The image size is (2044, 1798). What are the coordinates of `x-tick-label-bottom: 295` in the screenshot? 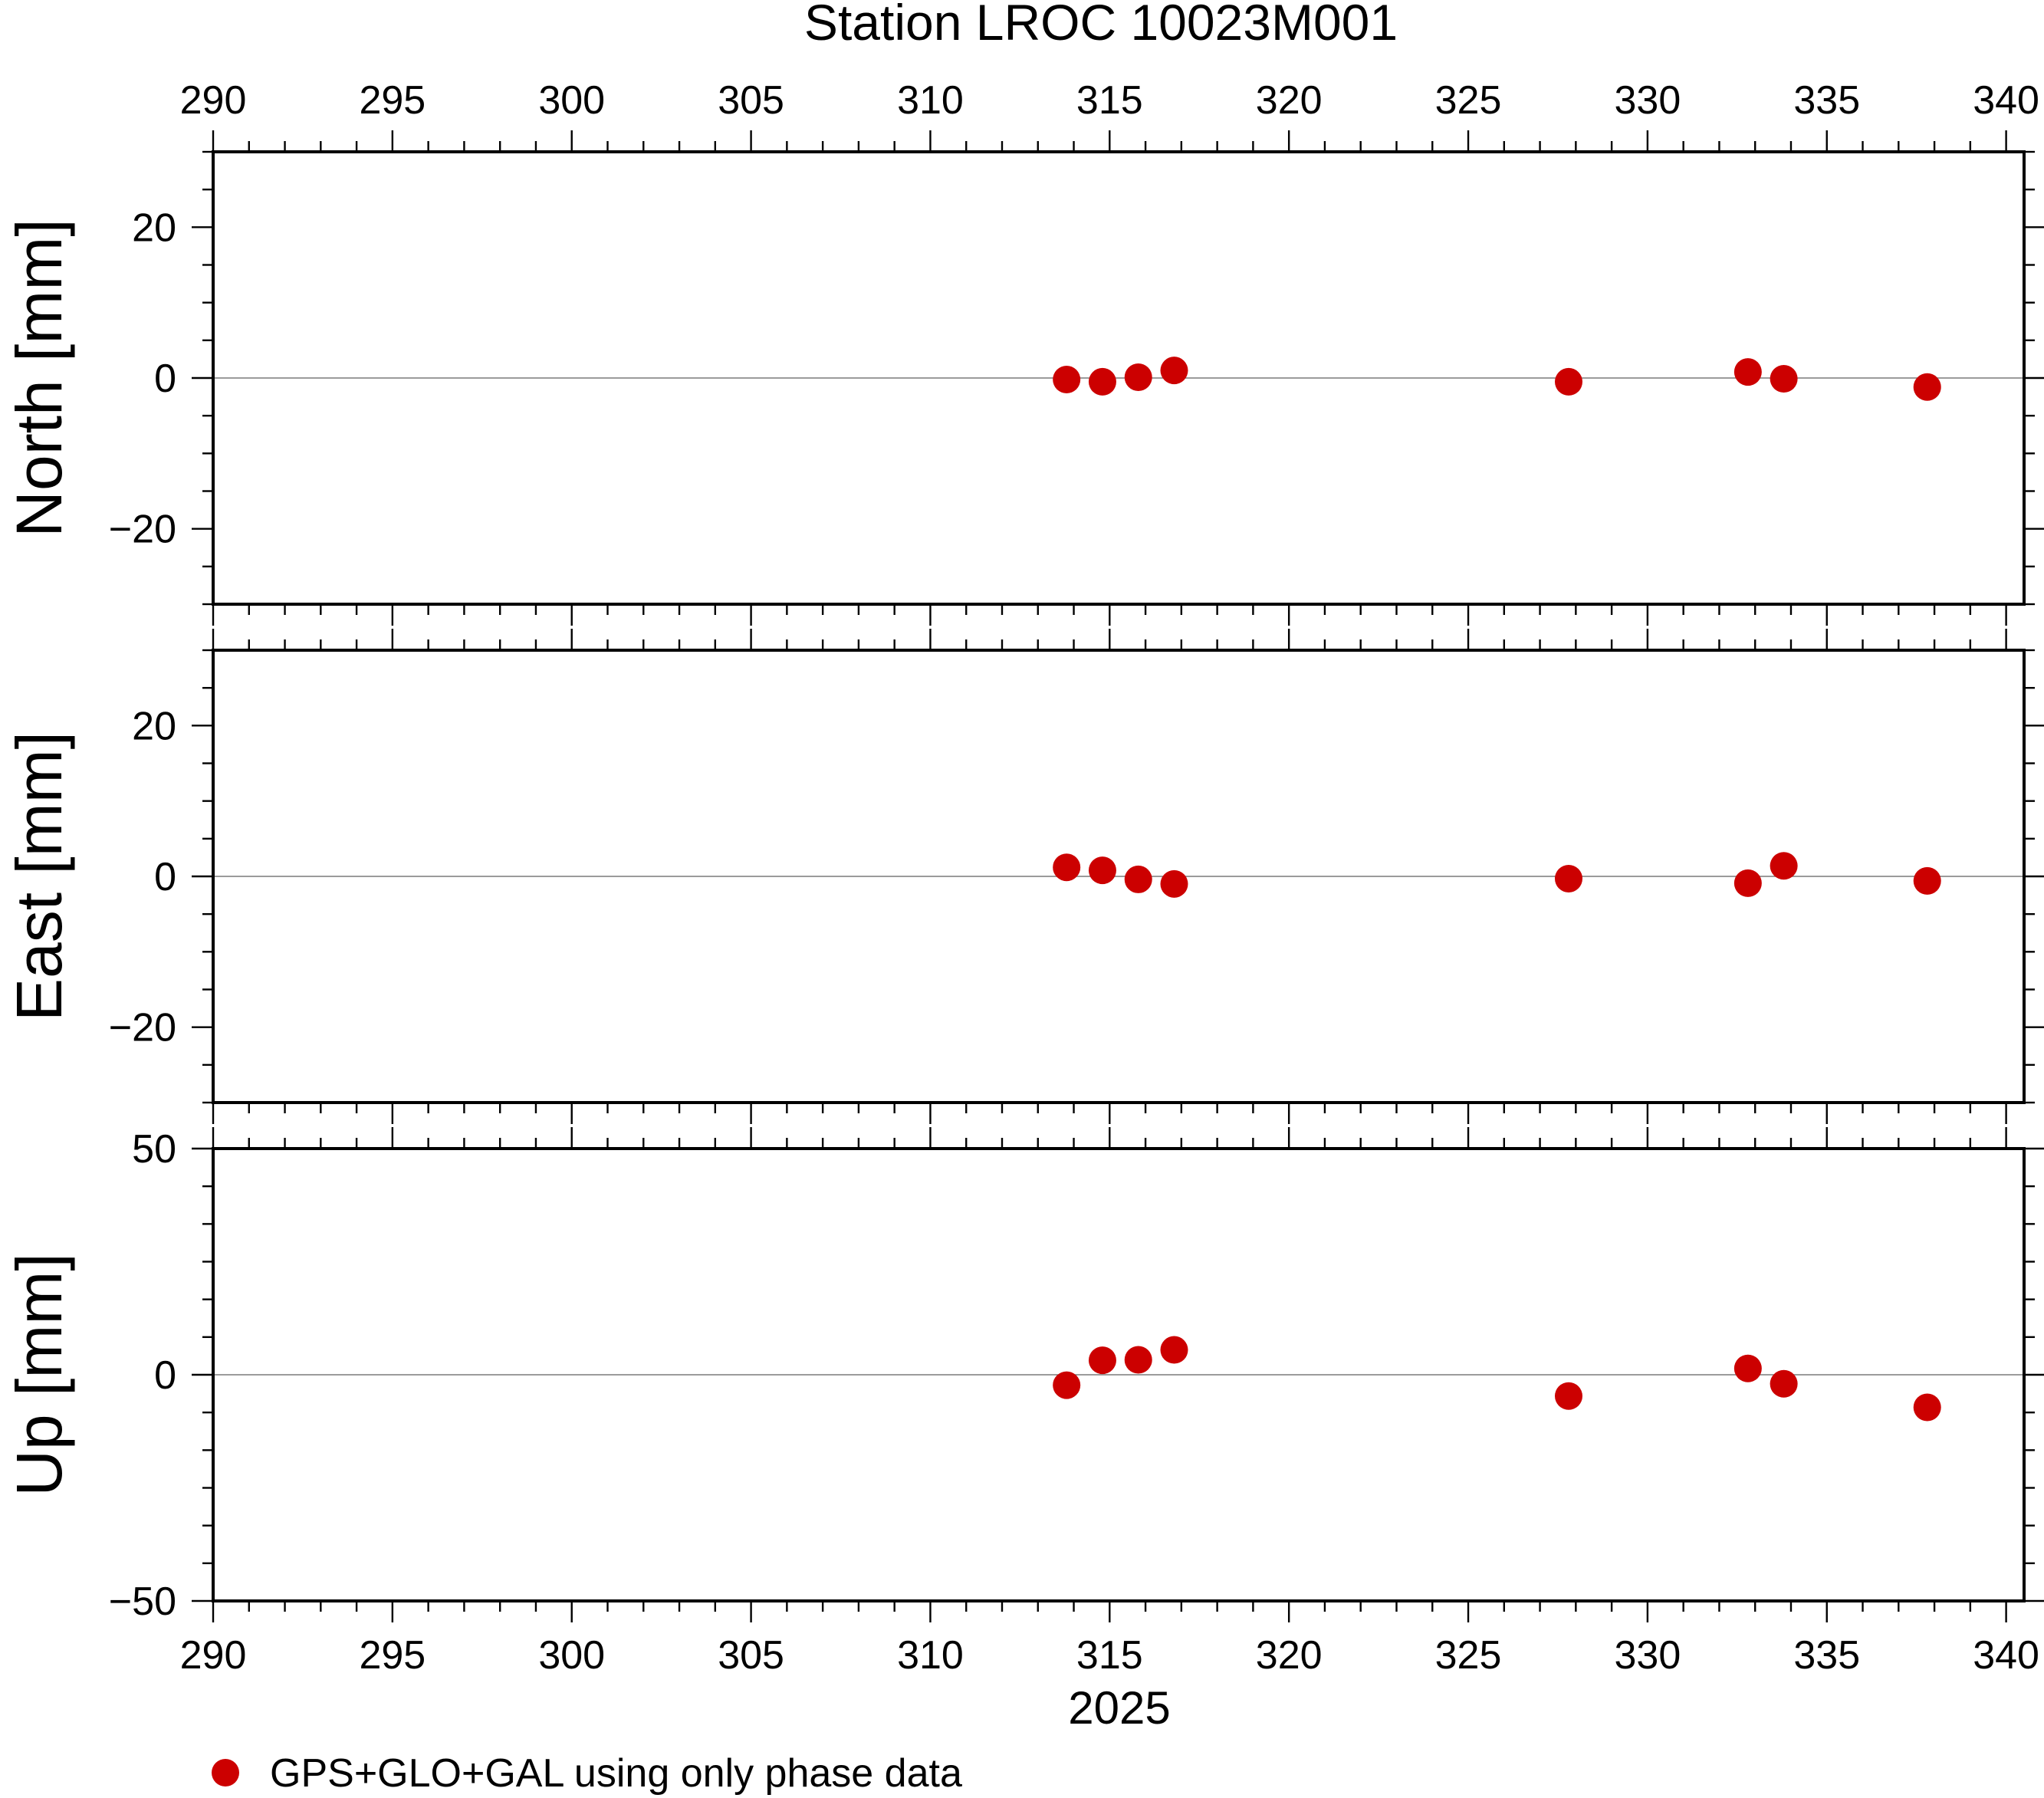 It's located at (393, 1656).